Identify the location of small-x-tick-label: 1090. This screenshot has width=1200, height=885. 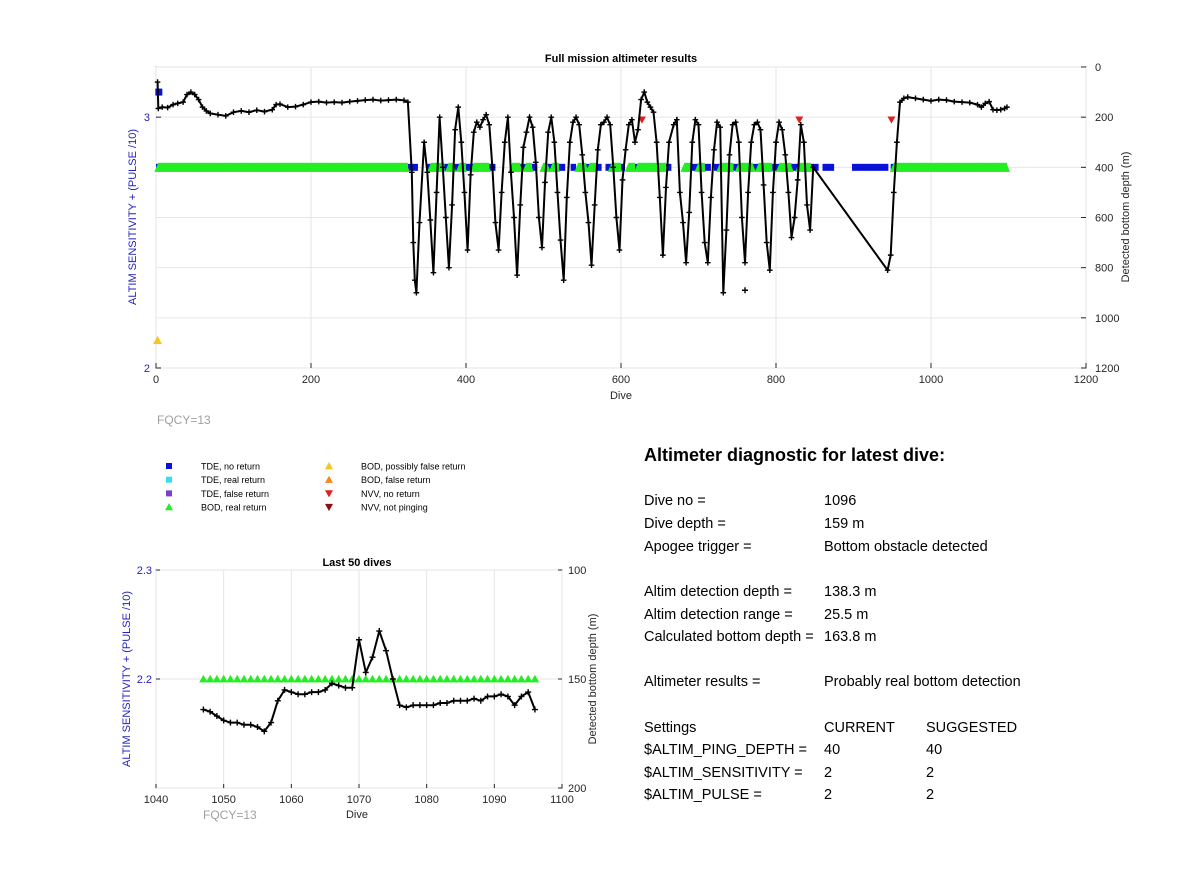
(494, 800).